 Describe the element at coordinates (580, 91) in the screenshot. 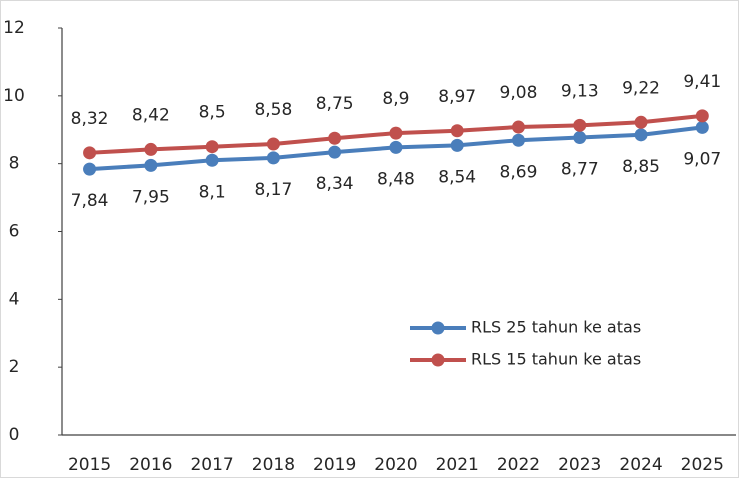

I see `data-label: 9,13` at that location.